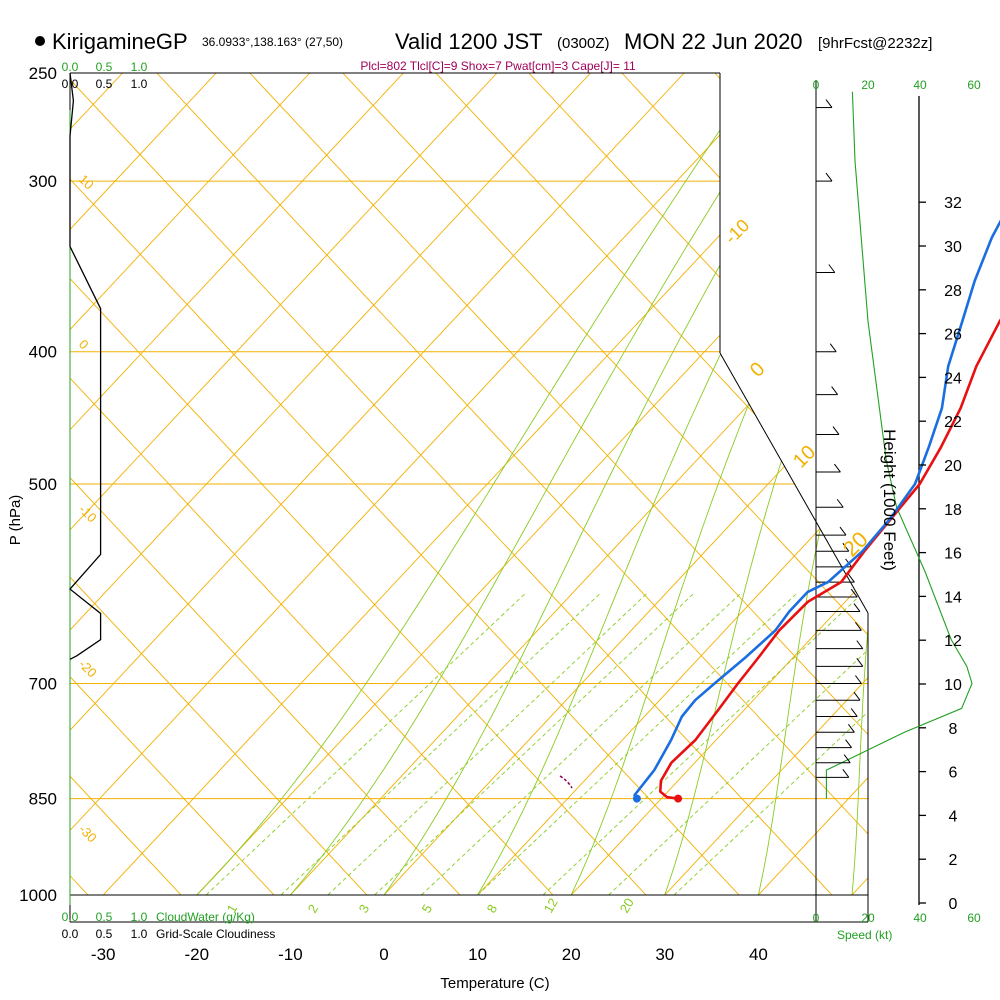 This screenshot has height=1000, width=1000. Describe the element at coordinates (974, 918) in the screenshot. I see `wind-speed-tick-bottom: 60` at that location.